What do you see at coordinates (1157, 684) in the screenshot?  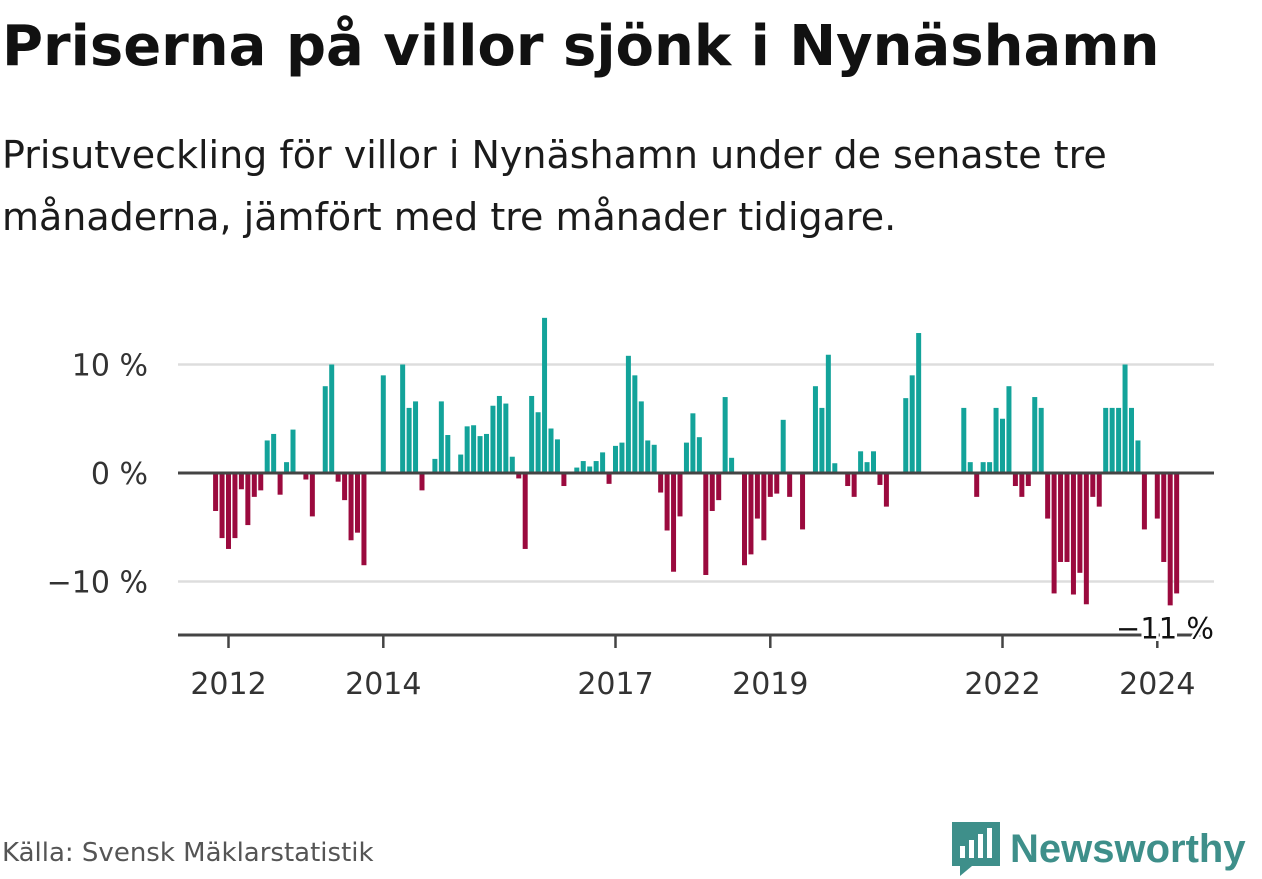 I see `x-tick-label: 2024` at bounding box center [1157, 684].